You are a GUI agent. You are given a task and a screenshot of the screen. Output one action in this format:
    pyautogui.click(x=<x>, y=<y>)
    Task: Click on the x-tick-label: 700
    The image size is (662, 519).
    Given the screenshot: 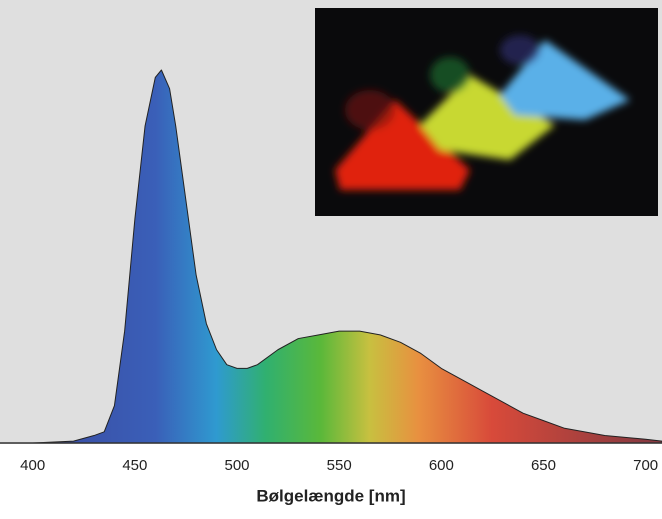 What is the action you would take?
    pyautogui.click(x=645, y=465)
    